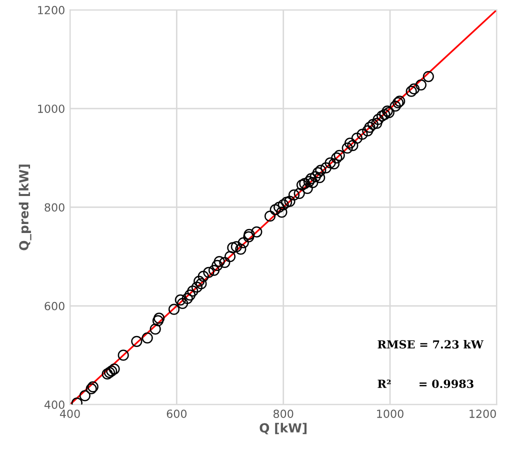 The width and height of the screenshot is (511, 452). What do you see at coordinates (284, 414) in the screenshot?
I see `x-tick-label: 800` at bounding box center [284, 414].